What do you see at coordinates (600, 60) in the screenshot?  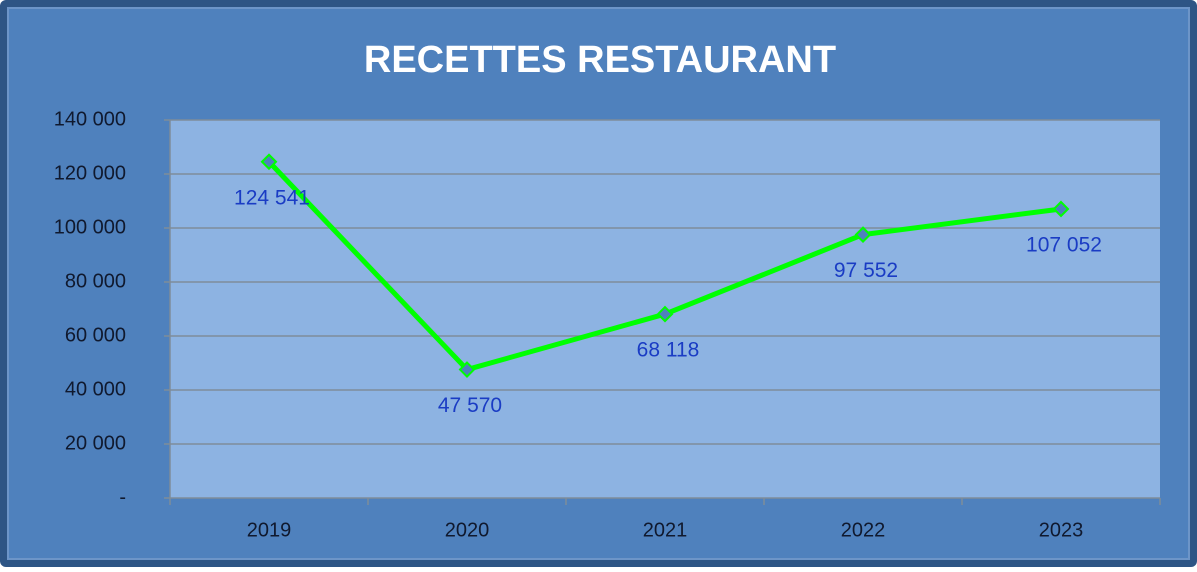 I see `chart-title: RECETTES RESTAURANT` at bounding box center [600, 60].